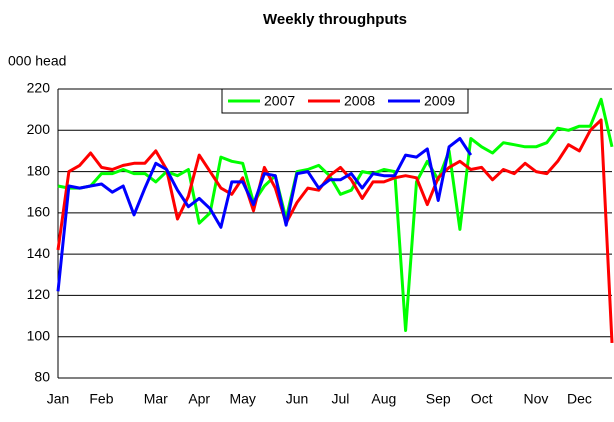 This screenshot has height=422, width=614. I want to click on y-axis-label: 000 head, so click(37, 61).